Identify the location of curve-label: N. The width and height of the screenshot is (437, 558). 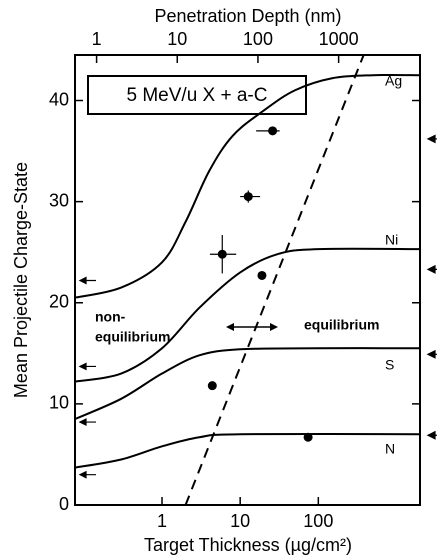
(390, 449).